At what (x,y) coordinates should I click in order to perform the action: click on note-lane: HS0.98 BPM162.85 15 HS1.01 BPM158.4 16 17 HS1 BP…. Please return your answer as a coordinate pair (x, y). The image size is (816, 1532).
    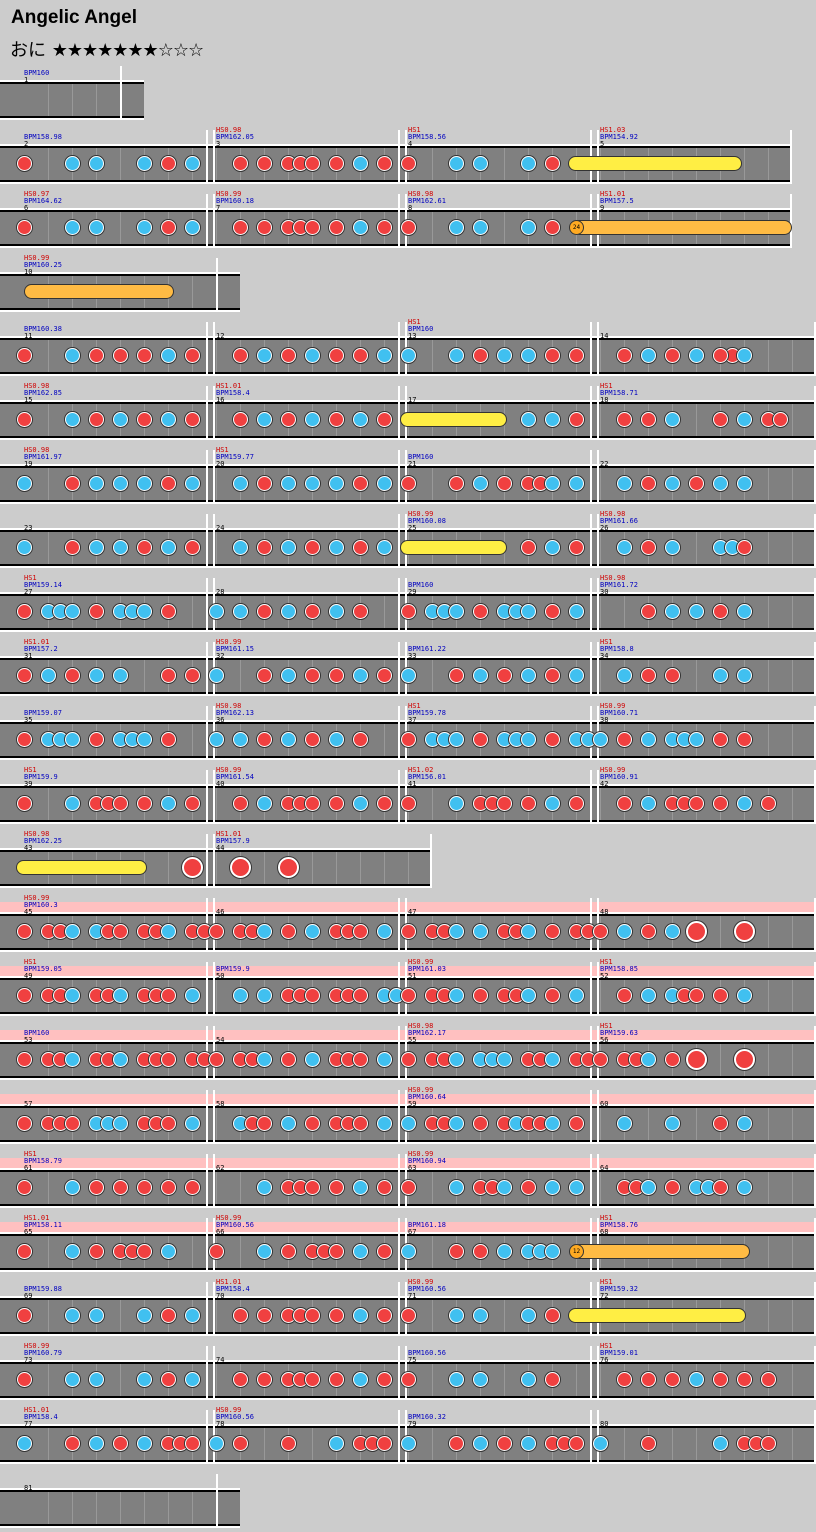
    Looking at the image, I should click on (408, 411).